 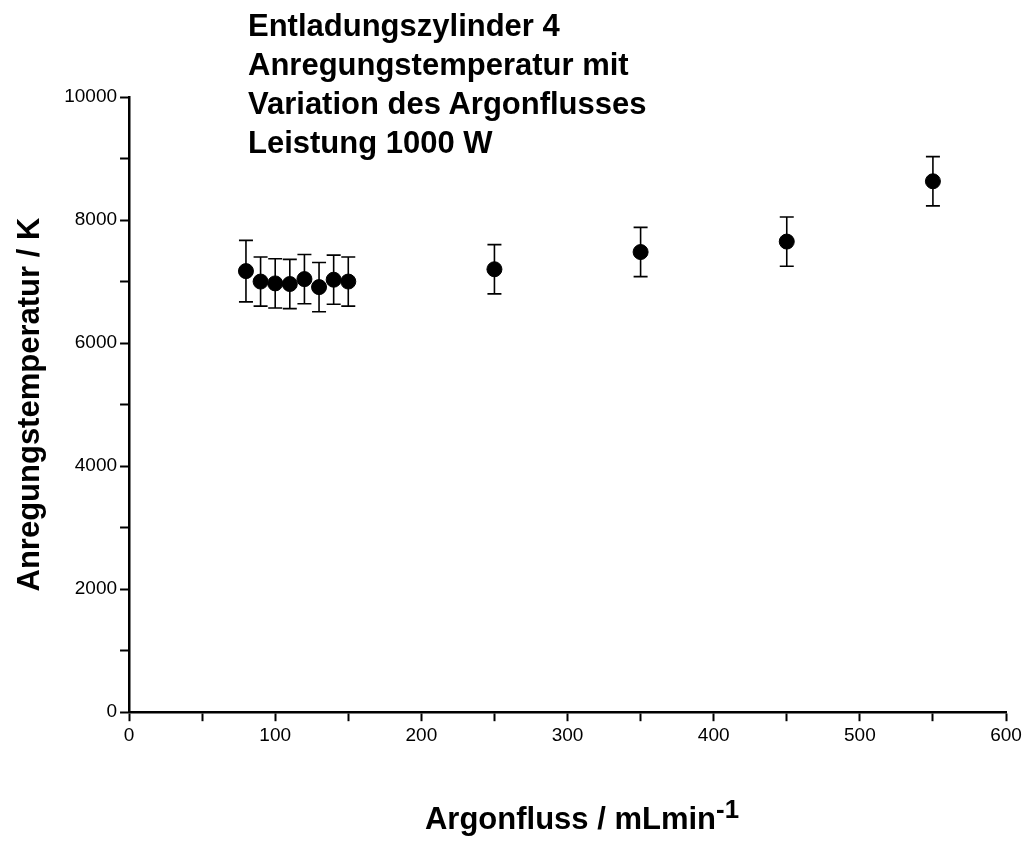 I want to click on y-tick-label: 0, so click(x=112, y=711).